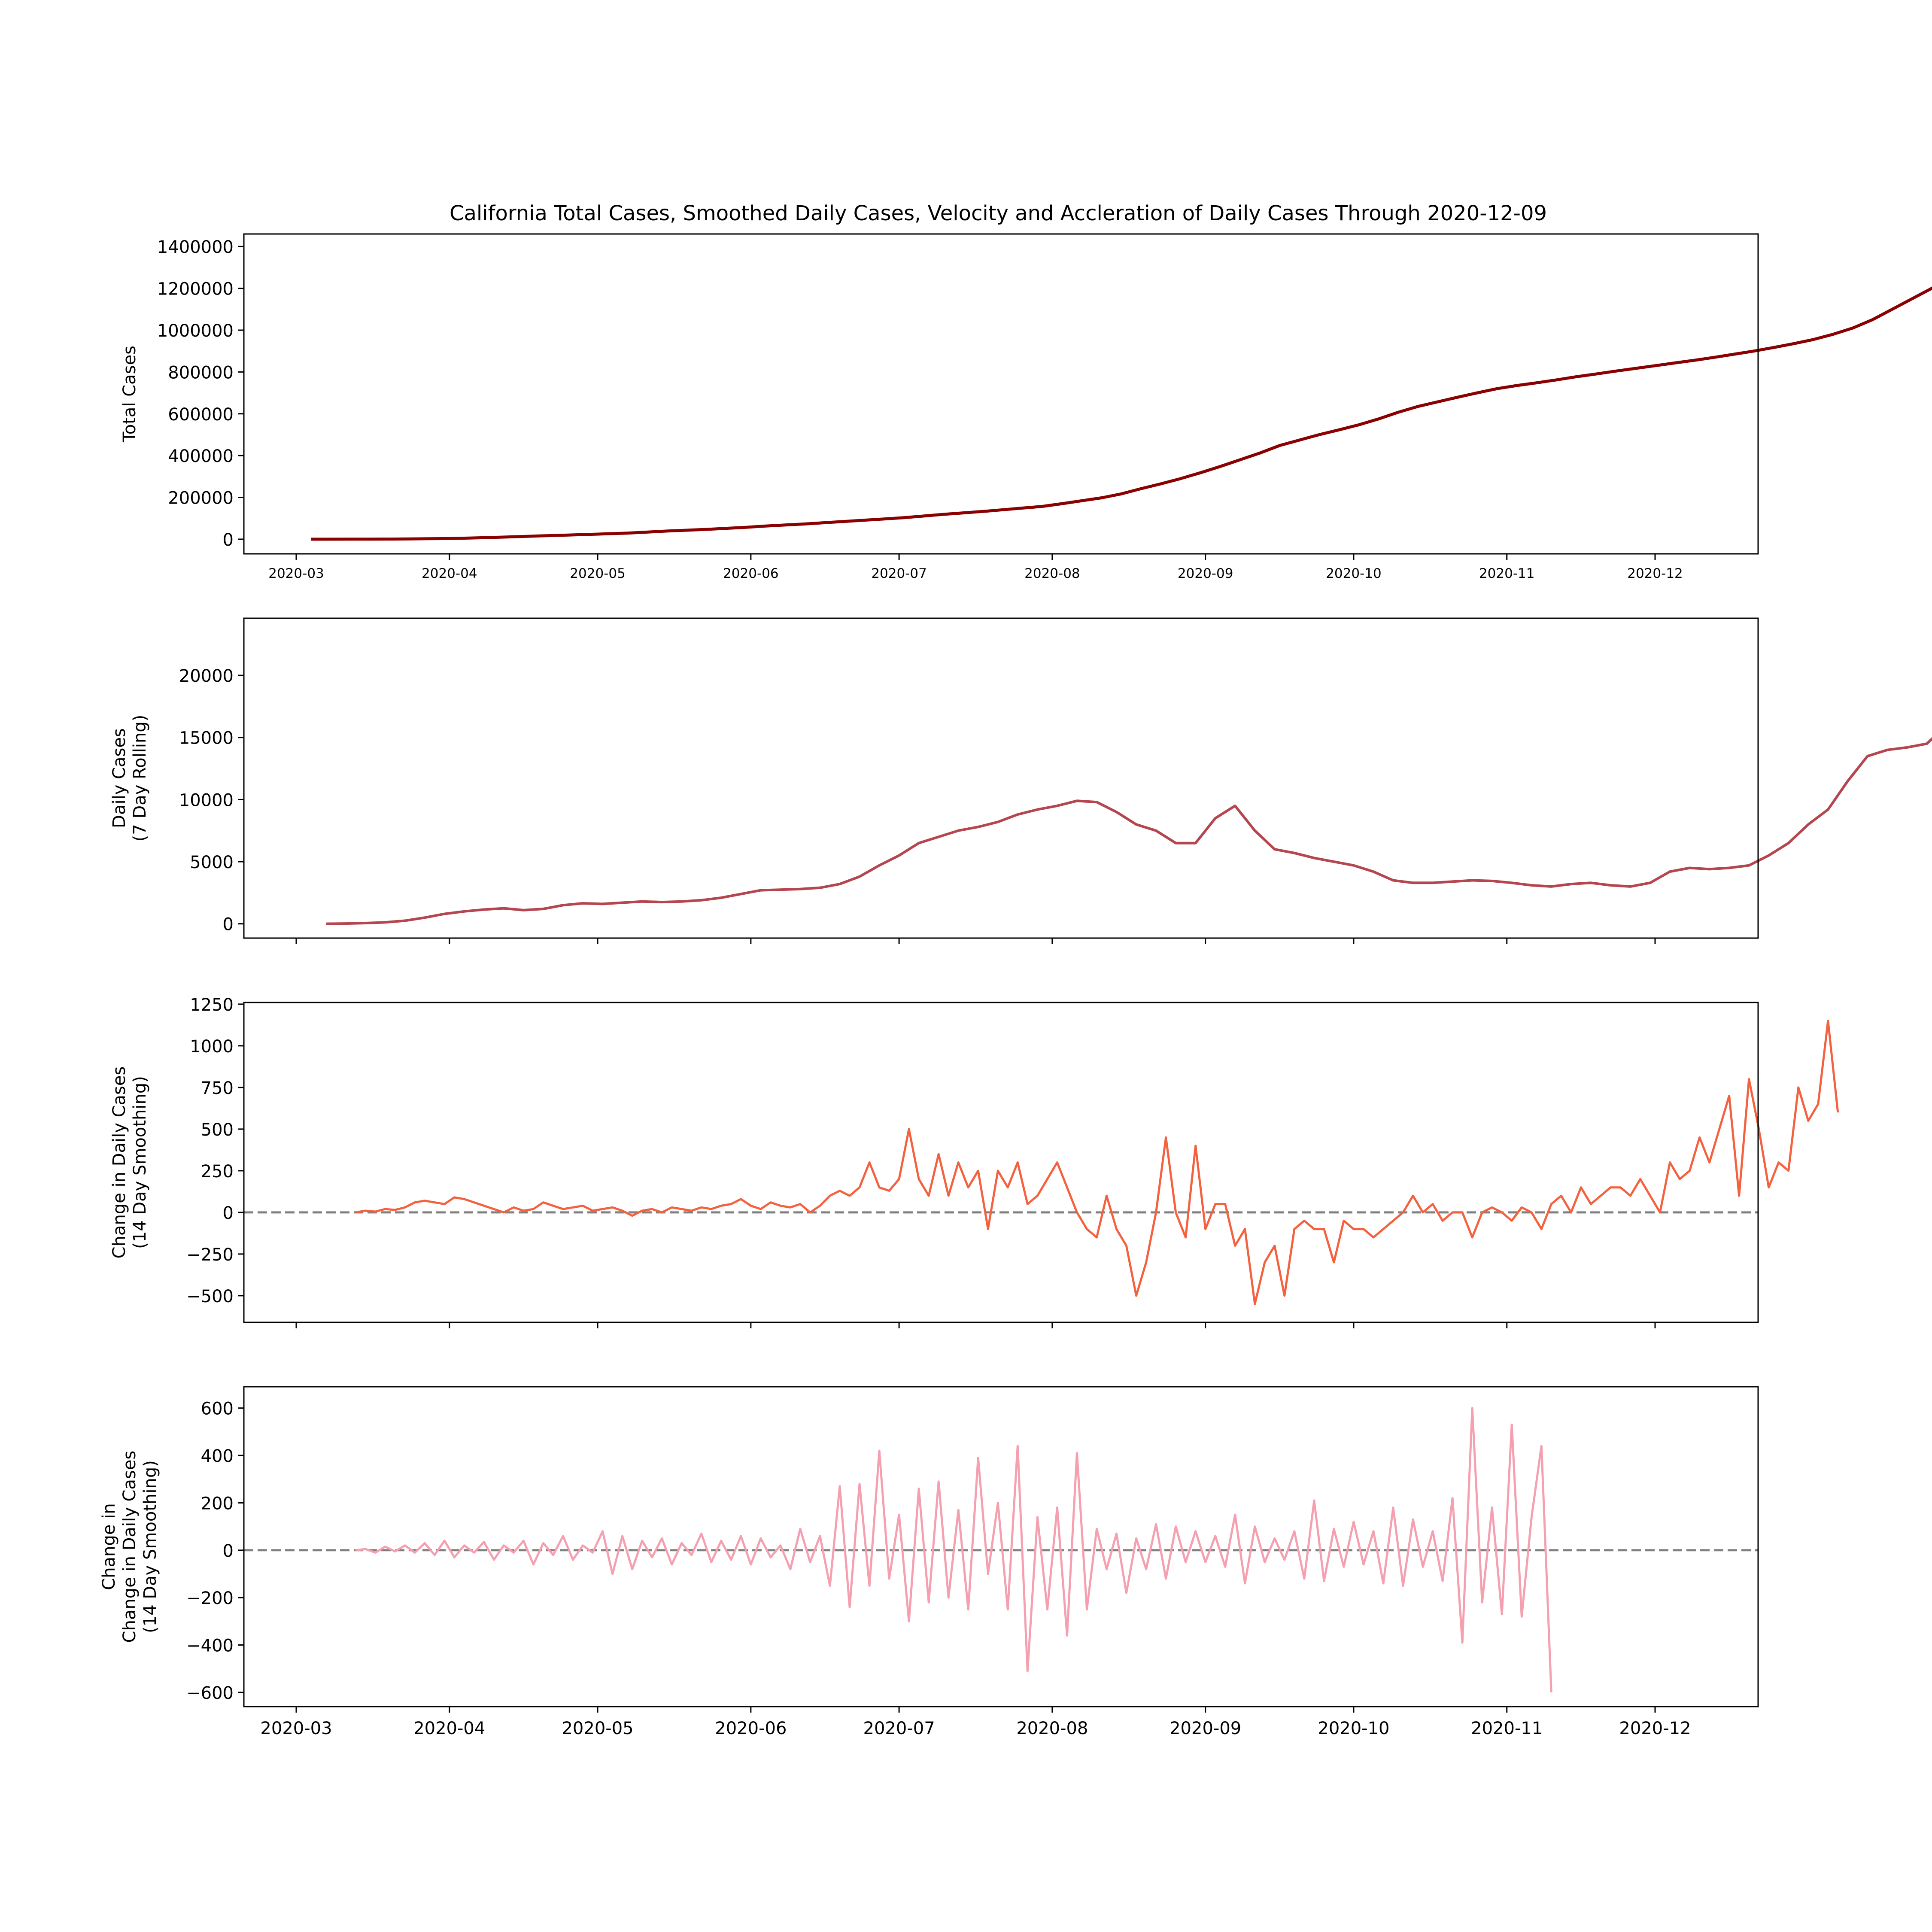 This screenshot has height=1932, width=1932. Describe the element at coordinates (201, 457) in the screenshot. I see `total-cases-ytick-label: 400000` at that location.